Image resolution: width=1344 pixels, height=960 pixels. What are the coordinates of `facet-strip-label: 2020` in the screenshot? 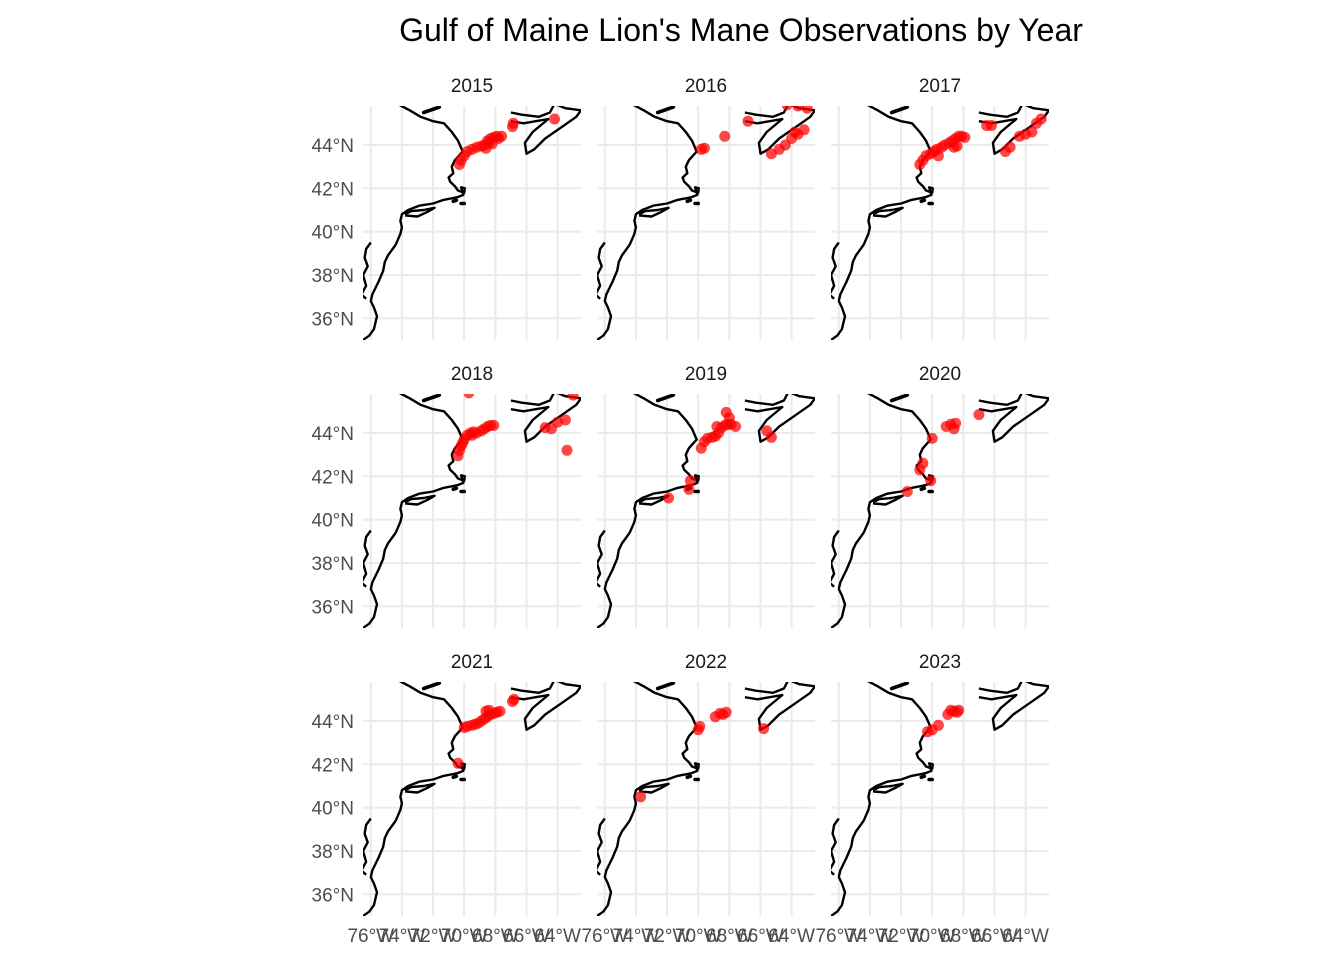 It's located at (940, 374).